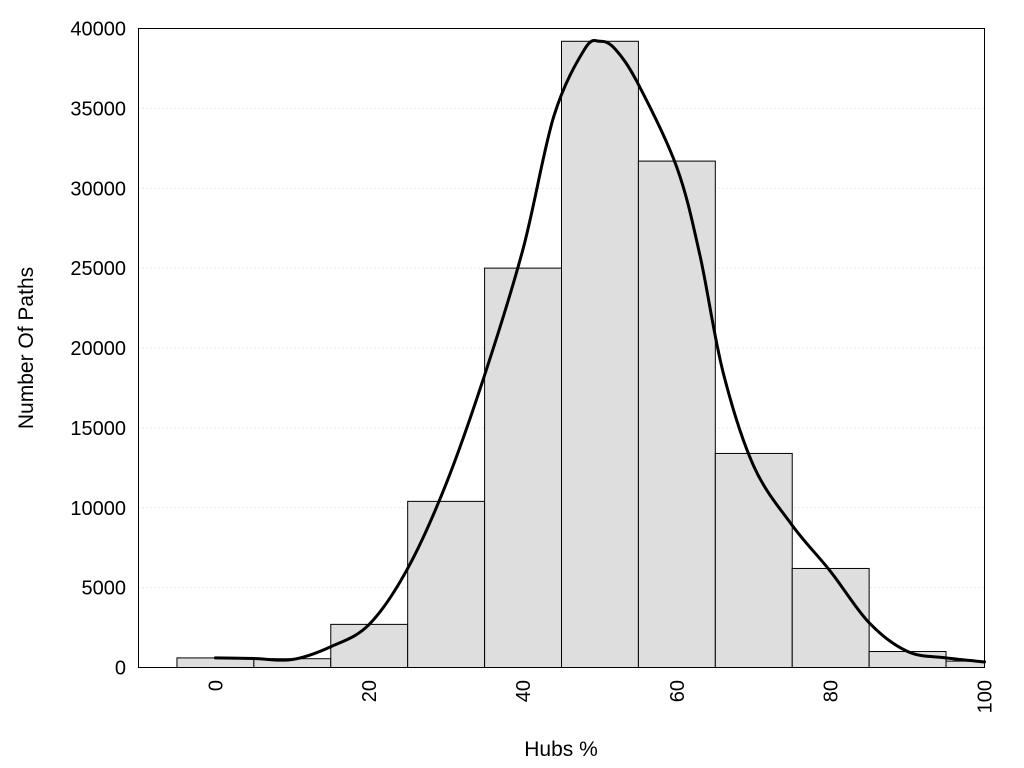 The width and height of the screenshot is (1024, 768). I want to click on y-tick-label: 15000, so click(98, 429).